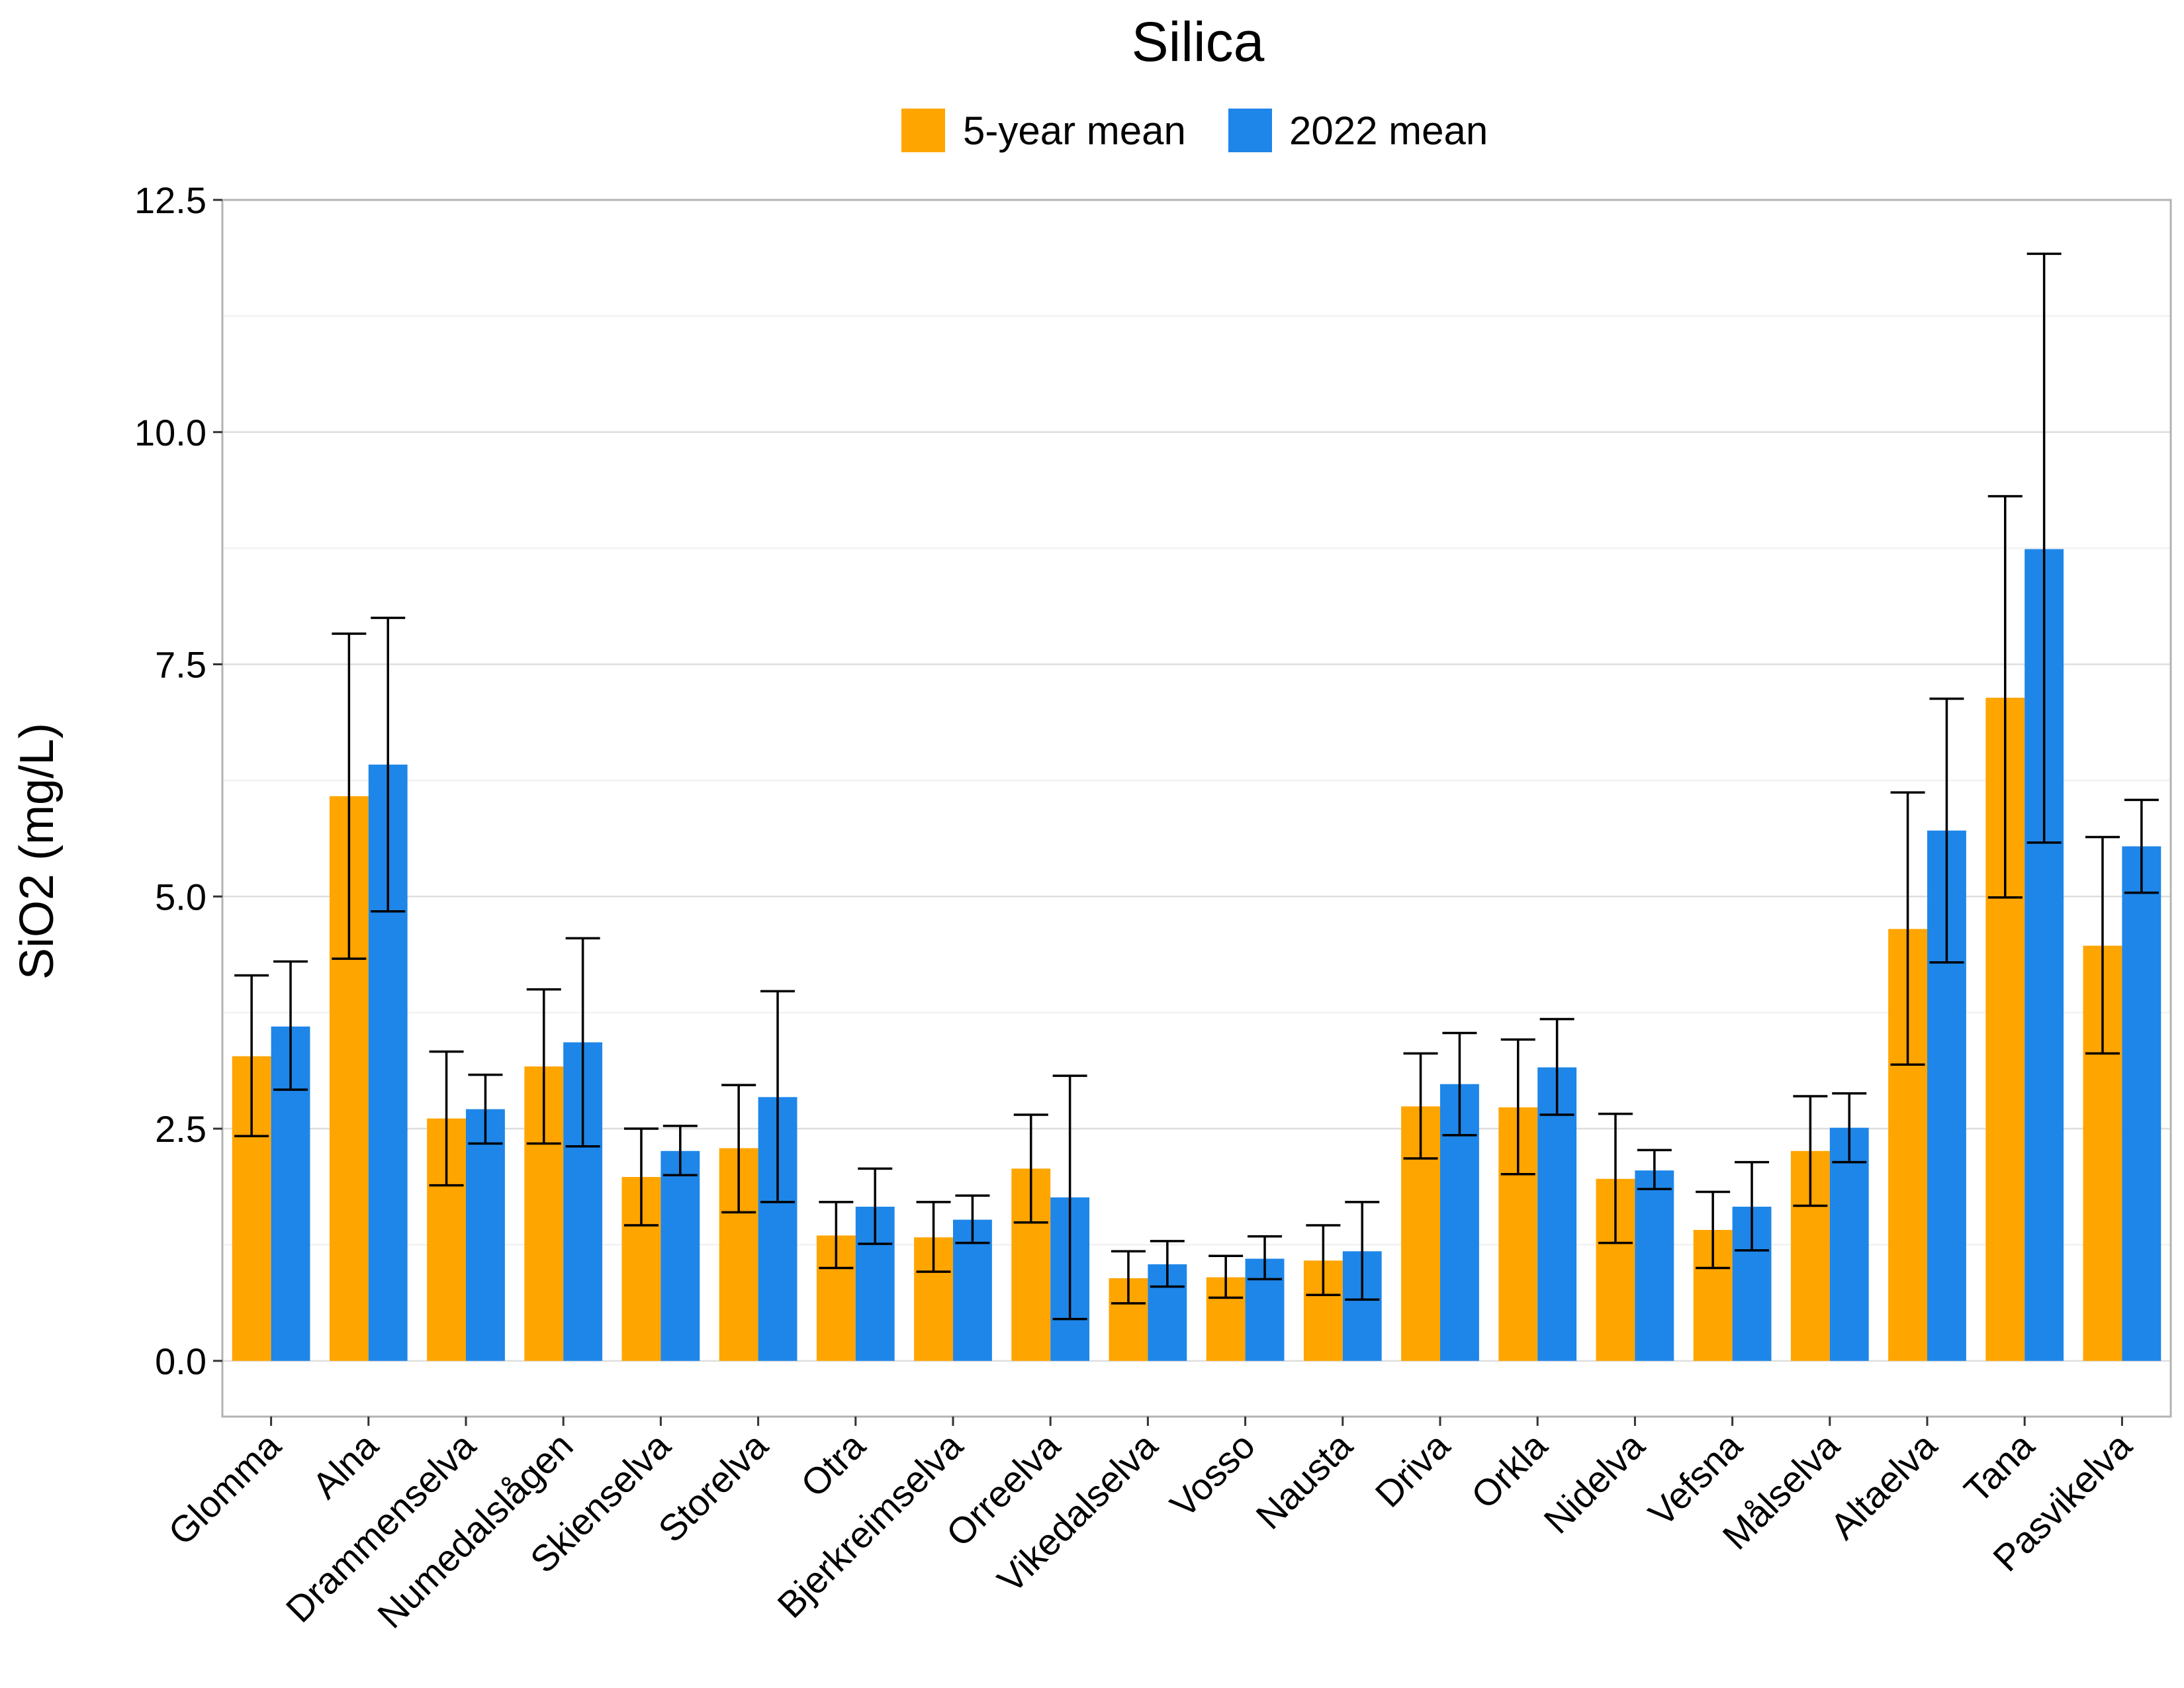  What do you see at coordinates (1069, 1197) in the screenshot?
I see `errorbar-2022-mean-orreelva` at bounding box center [1069, 1197].